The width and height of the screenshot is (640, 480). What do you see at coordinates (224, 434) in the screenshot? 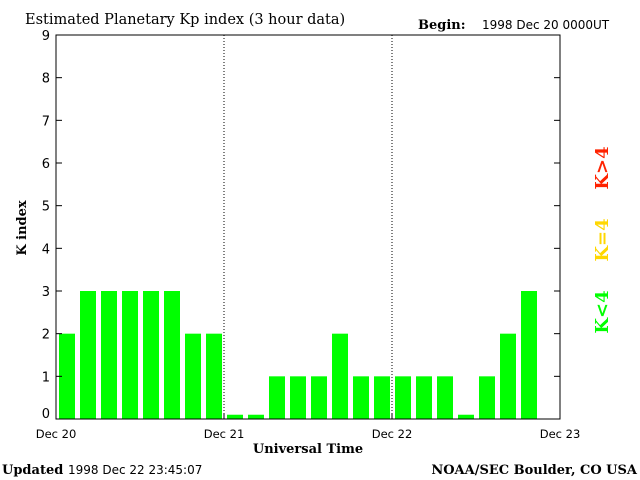
I see `x-tick-label: Dec 21` at bounding box center [224, 434].